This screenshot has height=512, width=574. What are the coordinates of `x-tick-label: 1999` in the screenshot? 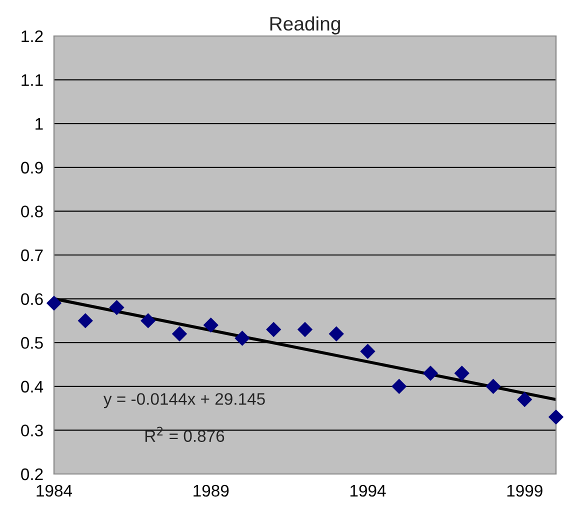 It's located at (524, 490).